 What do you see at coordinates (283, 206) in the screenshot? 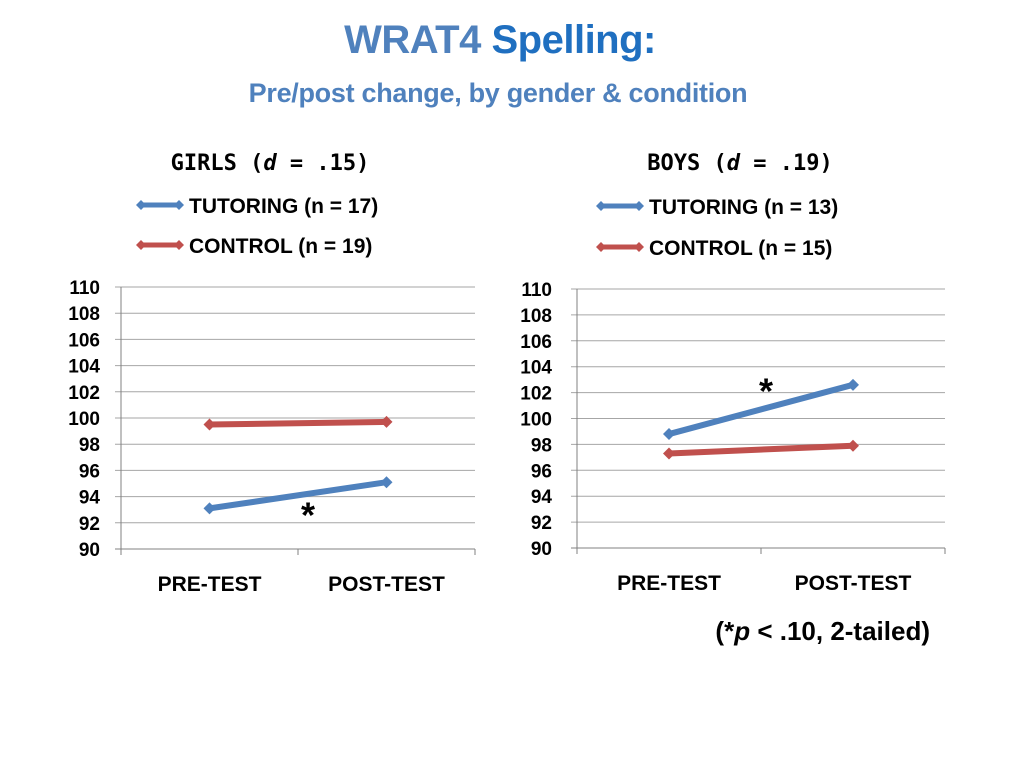
I see `legend-label-tutoring: TUTORING (n = 17)` at bounding box center [283, 206].